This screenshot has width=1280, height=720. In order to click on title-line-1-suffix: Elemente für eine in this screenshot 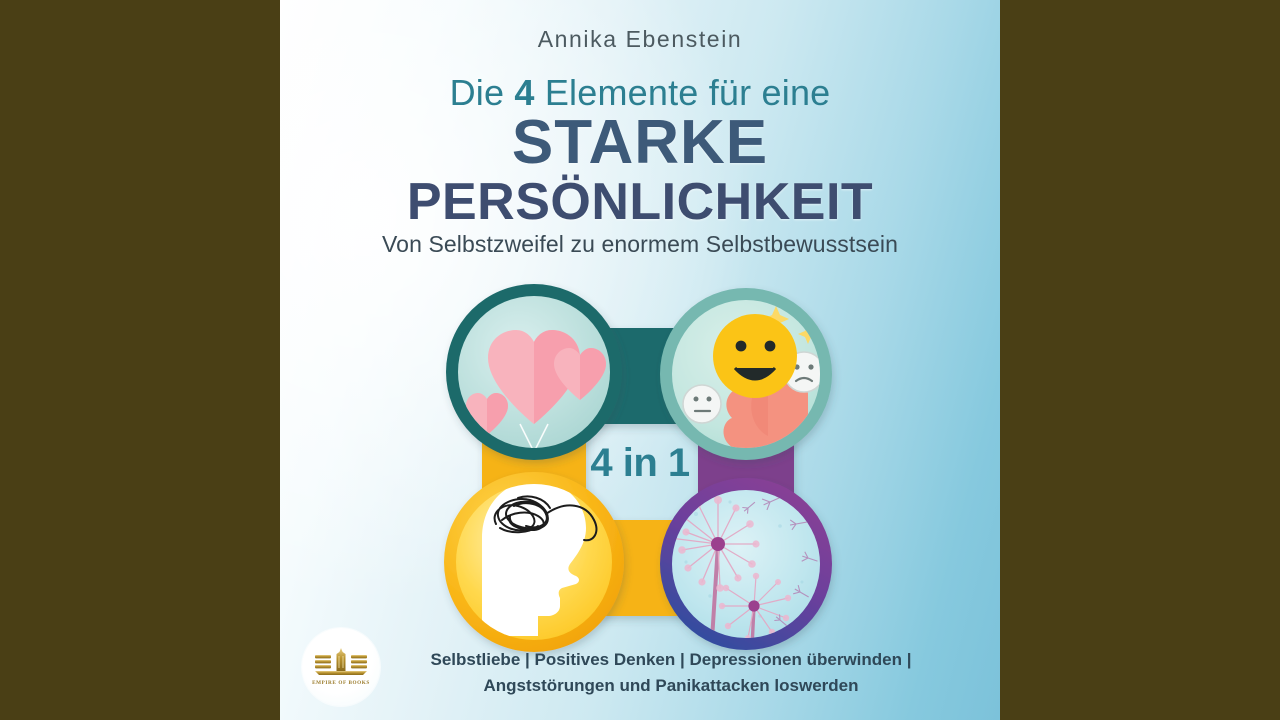, I will do `click(682, 92)`.